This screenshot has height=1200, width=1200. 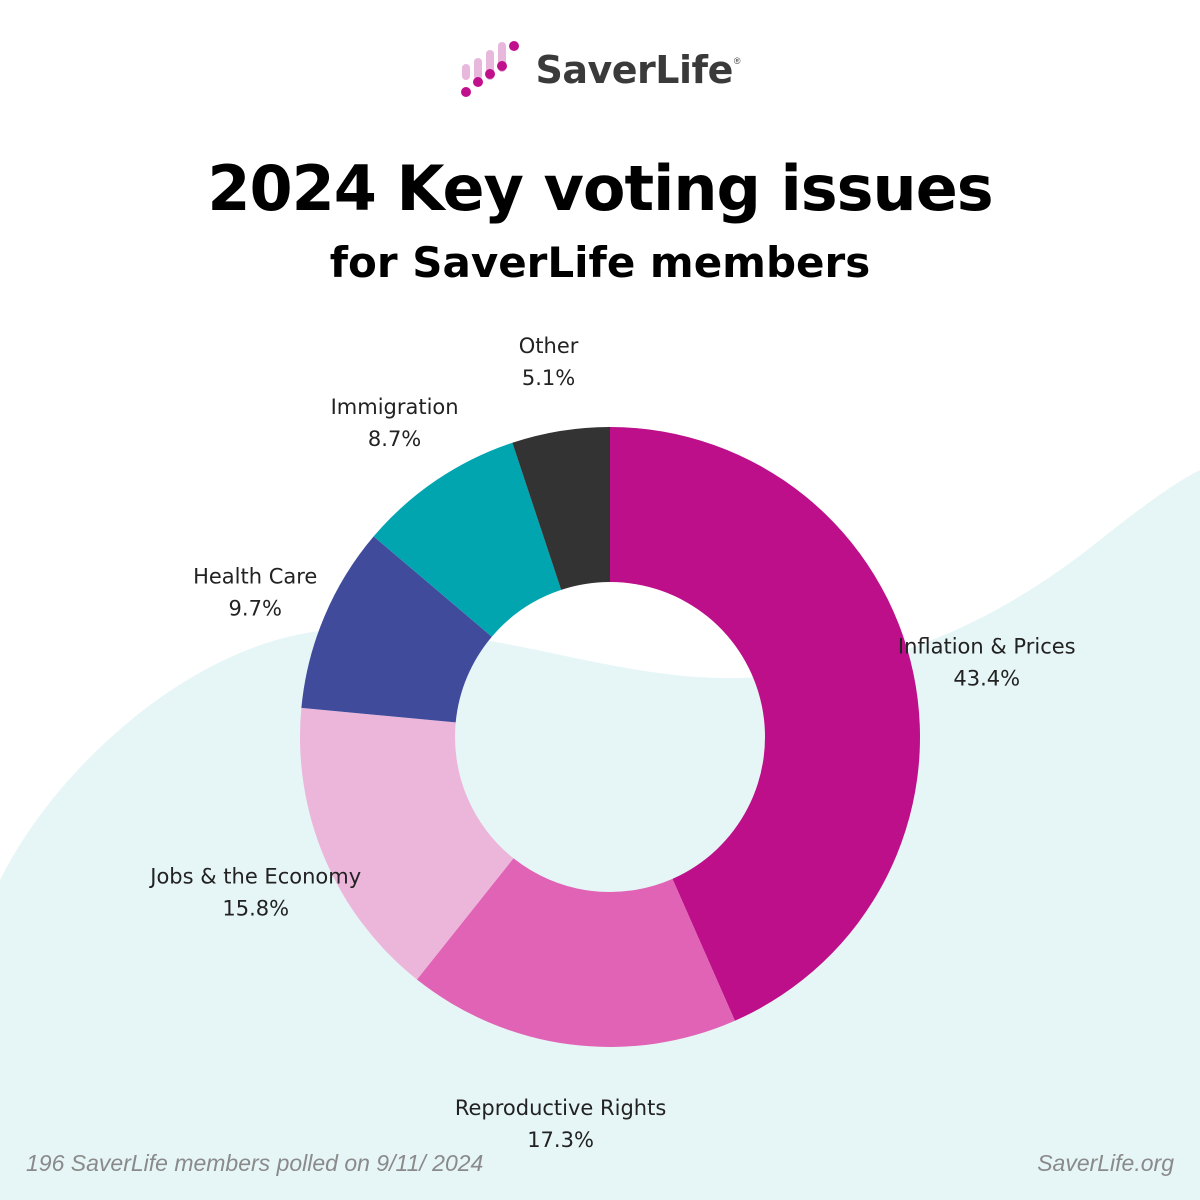 I want to click on donut-hole, so click(x=610, y=737).